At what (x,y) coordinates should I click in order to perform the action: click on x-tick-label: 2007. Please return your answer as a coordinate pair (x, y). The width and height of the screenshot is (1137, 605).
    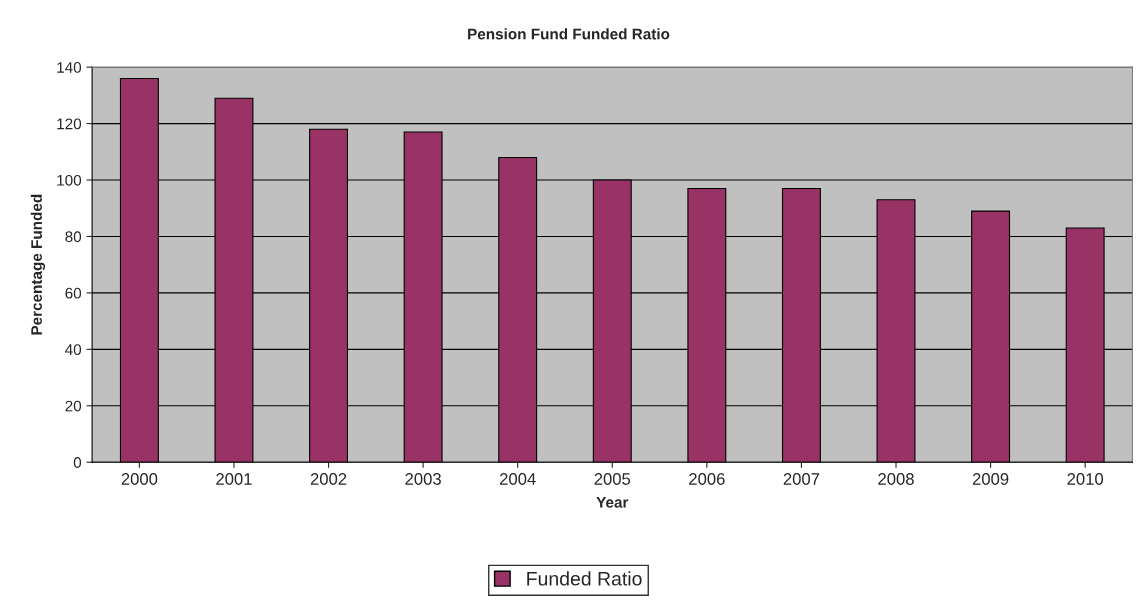
    Looking at the image, I should click on (801, 479).